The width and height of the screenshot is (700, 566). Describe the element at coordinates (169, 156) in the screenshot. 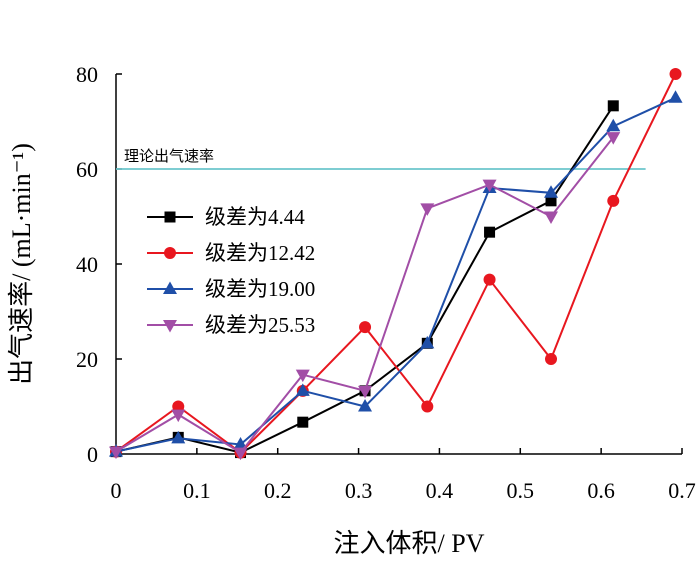

I see `reference-line-label: 理论出气速率` at that location.